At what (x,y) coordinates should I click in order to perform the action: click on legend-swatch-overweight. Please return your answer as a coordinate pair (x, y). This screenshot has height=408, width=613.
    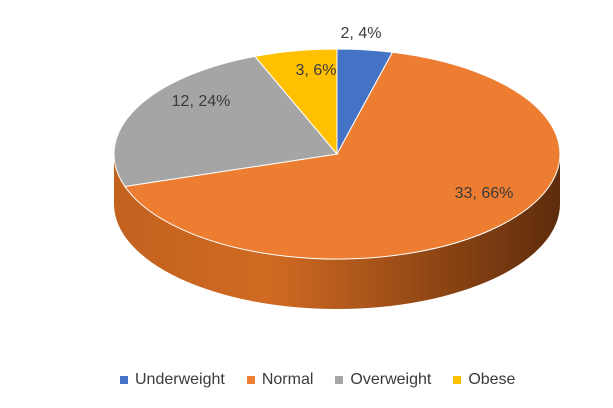
    Looking at the image, I should click on (339, 380).